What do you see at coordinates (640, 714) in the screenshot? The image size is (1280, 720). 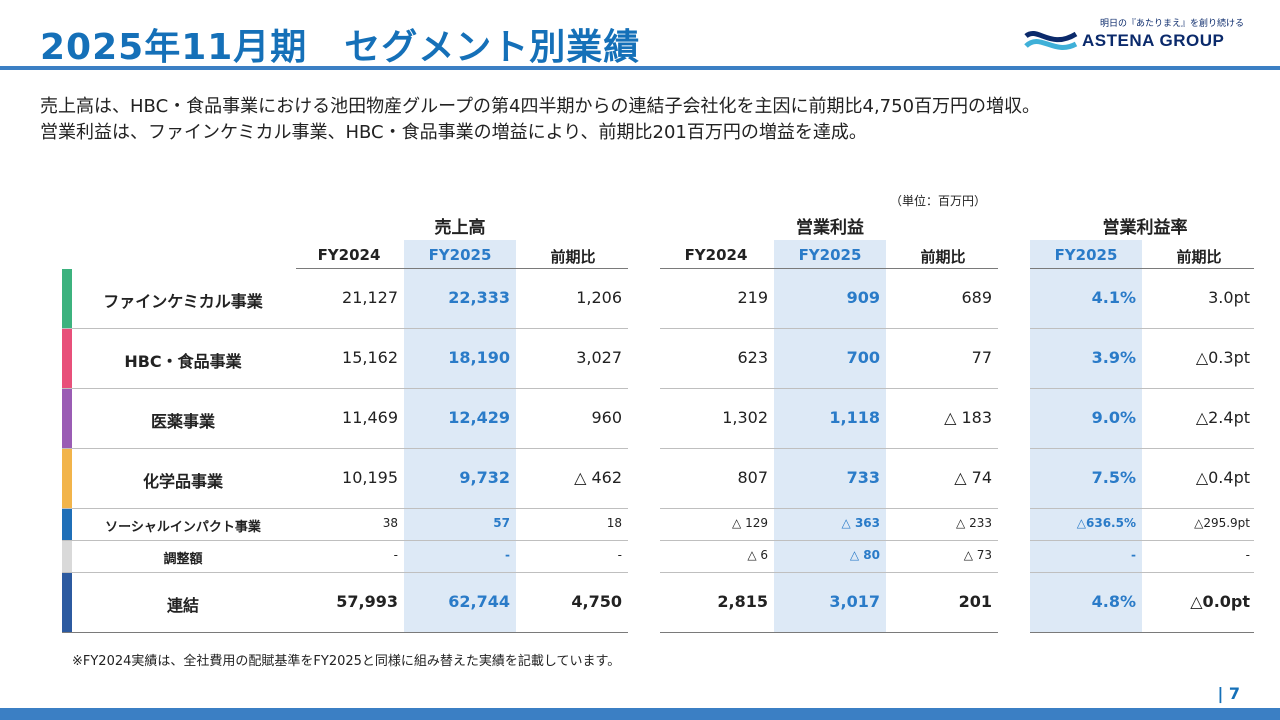 I see `footer-bar` at bounding box center [640, 714].